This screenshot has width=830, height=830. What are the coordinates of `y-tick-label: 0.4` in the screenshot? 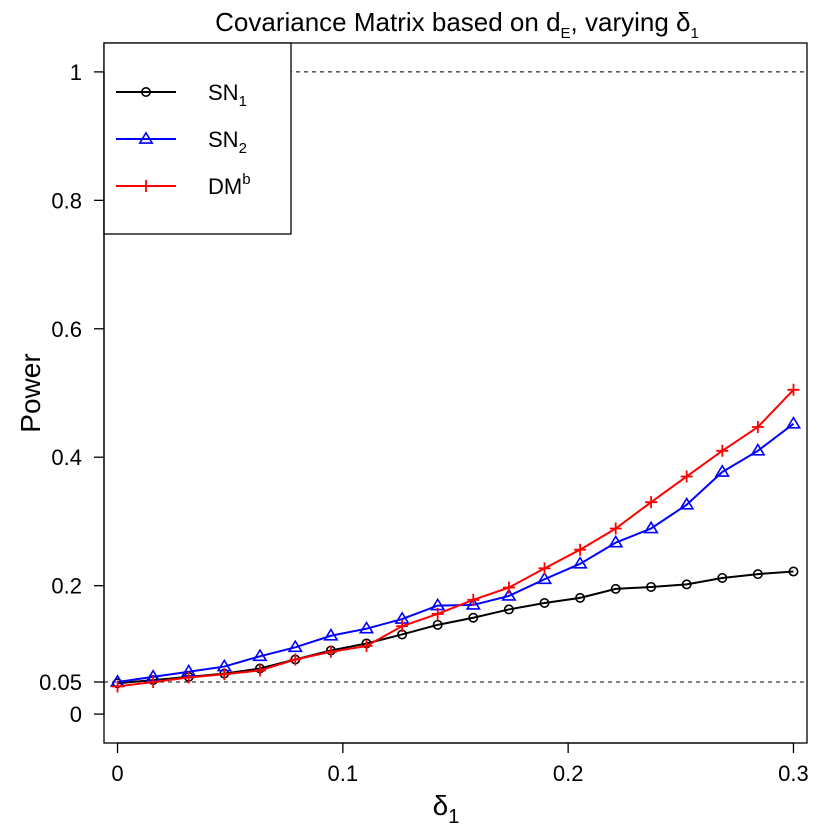 It's located at (66, 457).